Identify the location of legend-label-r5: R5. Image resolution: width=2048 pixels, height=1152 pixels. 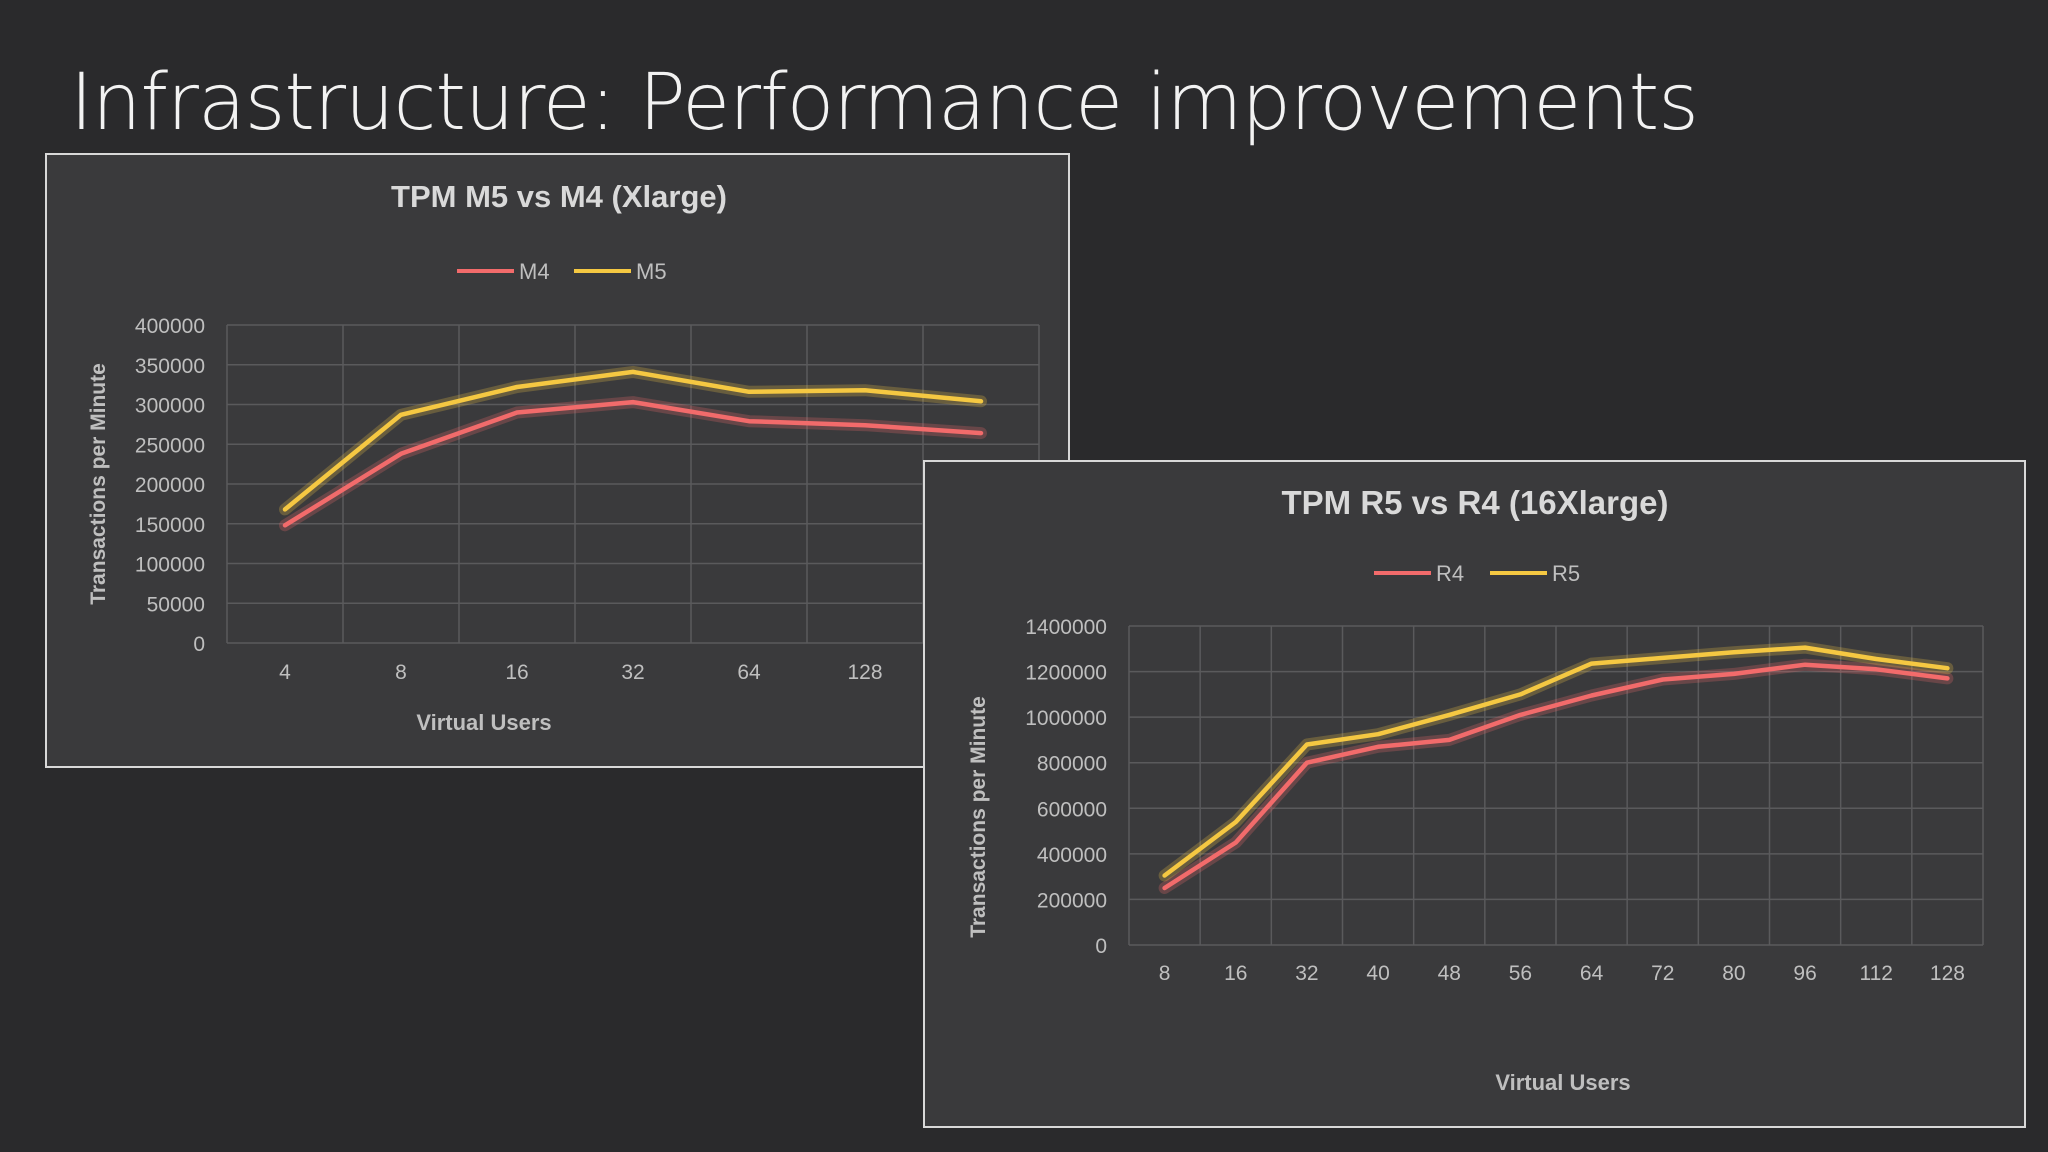
(1566, 573).